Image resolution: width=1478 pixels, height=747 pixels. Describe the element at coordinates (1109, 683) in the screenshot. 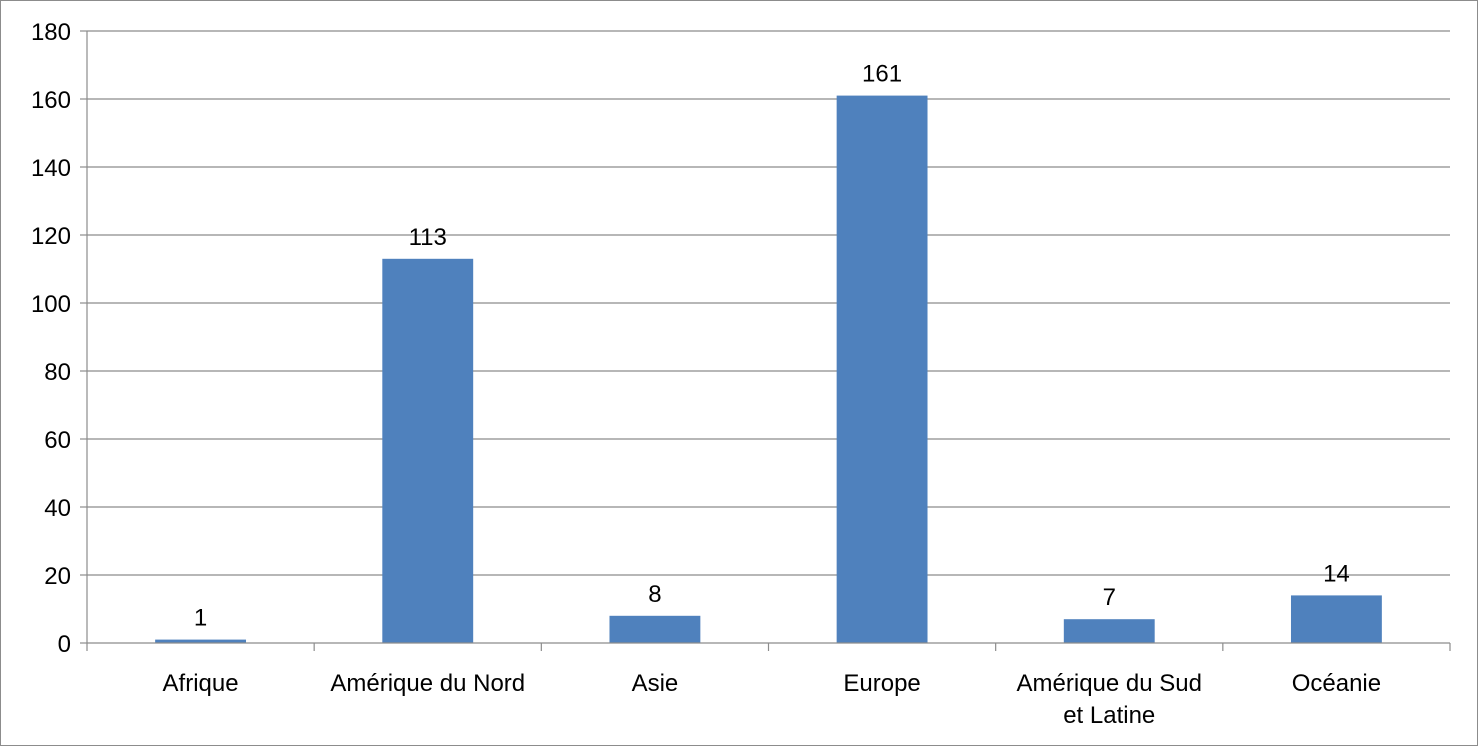

I see `category-label-4-line-0: Amérique du Sud` at that location.